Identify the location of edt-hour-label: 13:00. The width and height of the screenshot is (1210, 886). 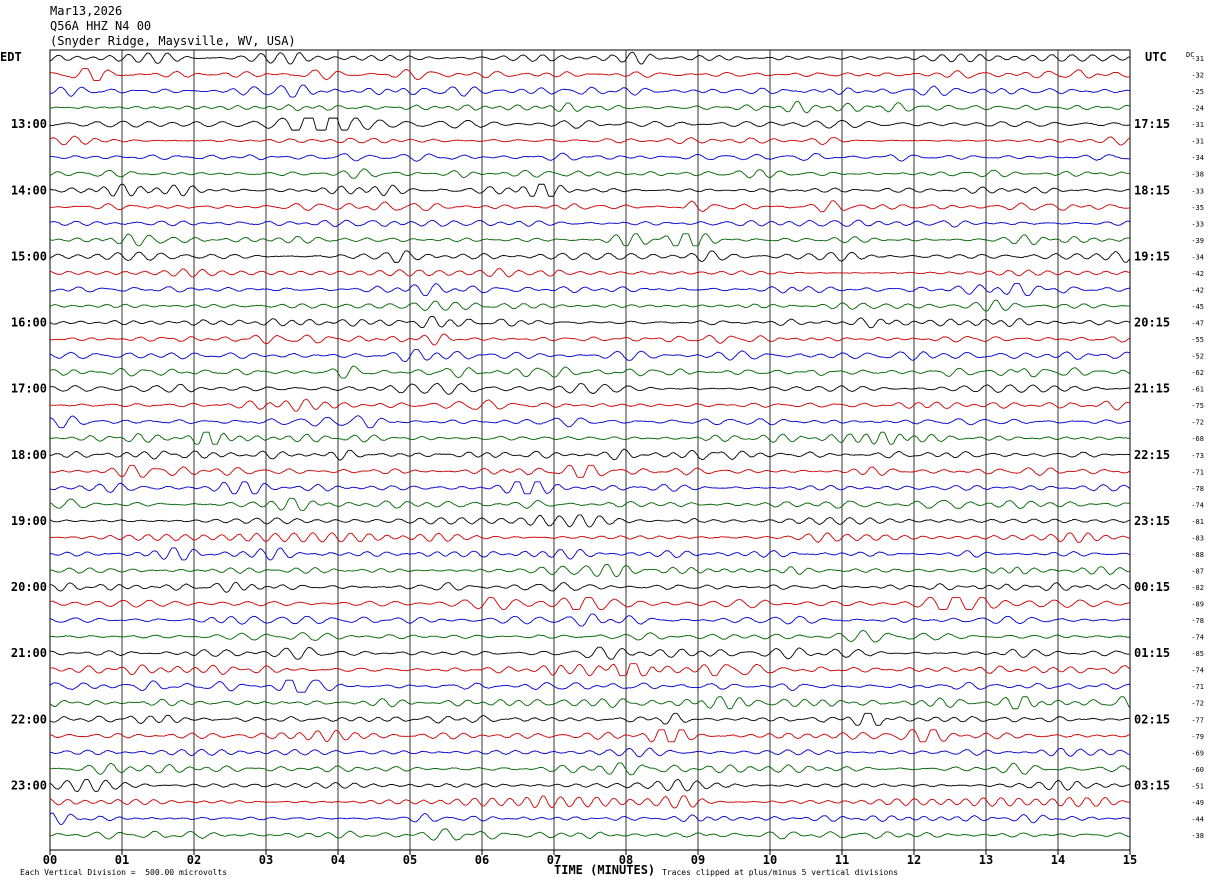
(29, 124).